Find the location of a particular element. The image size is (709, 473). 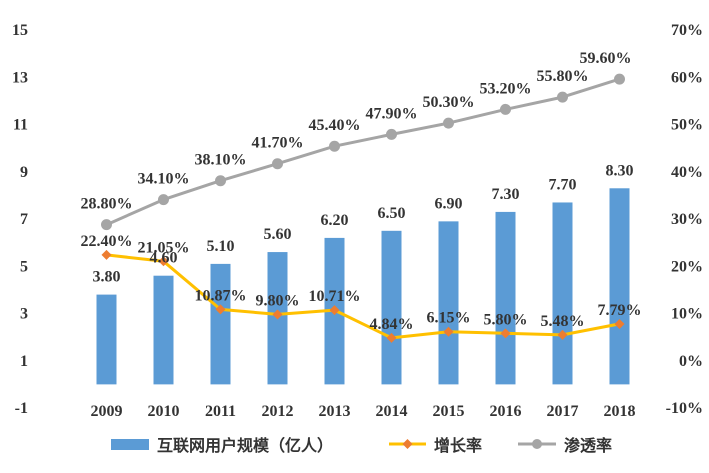

right-axis-tick-label: -10% is located at coordinates (684, 408).